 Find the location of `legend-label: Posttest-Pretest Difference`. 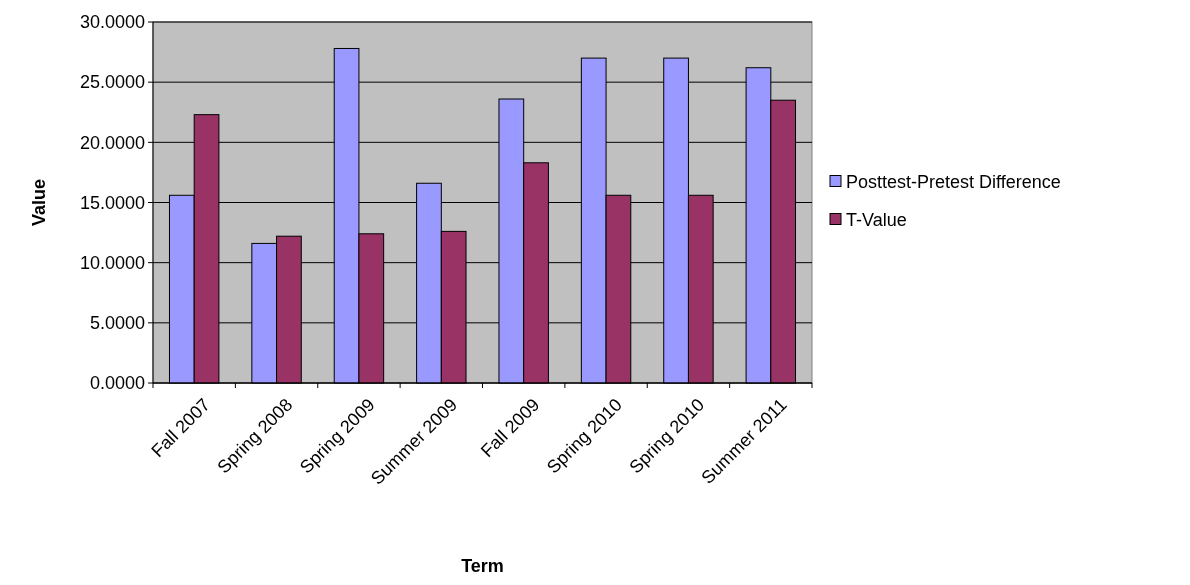

legend-label: Posttest-Pretest Difference is located at coordinates (953, 181).